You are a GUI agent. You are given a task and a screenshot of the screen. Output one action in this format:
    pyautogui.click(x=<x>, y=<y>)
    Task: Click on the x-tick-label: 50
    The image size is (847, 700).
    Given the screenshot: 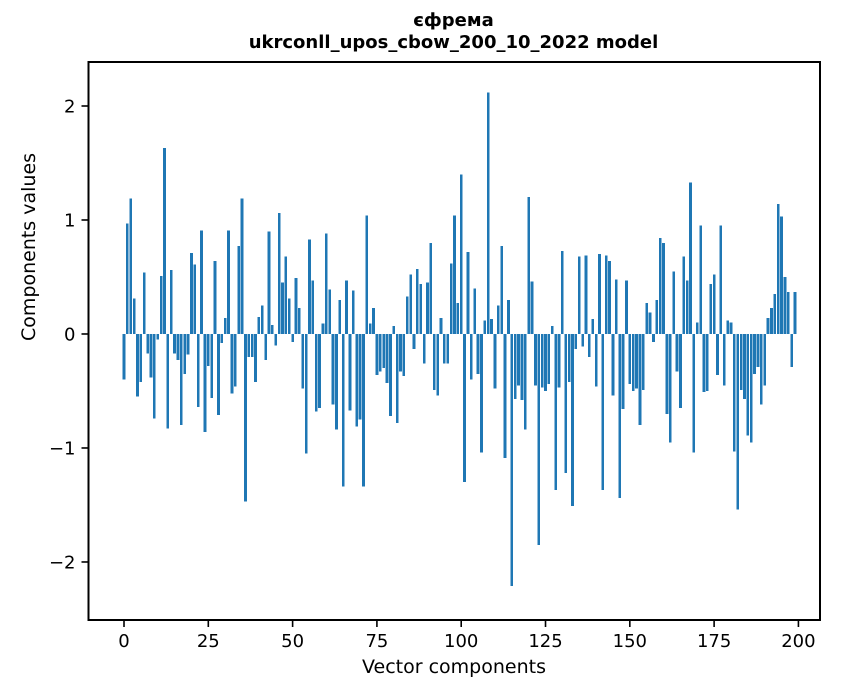 What is the action you would take?
    pyautogui.click(x=292, y=641)
    